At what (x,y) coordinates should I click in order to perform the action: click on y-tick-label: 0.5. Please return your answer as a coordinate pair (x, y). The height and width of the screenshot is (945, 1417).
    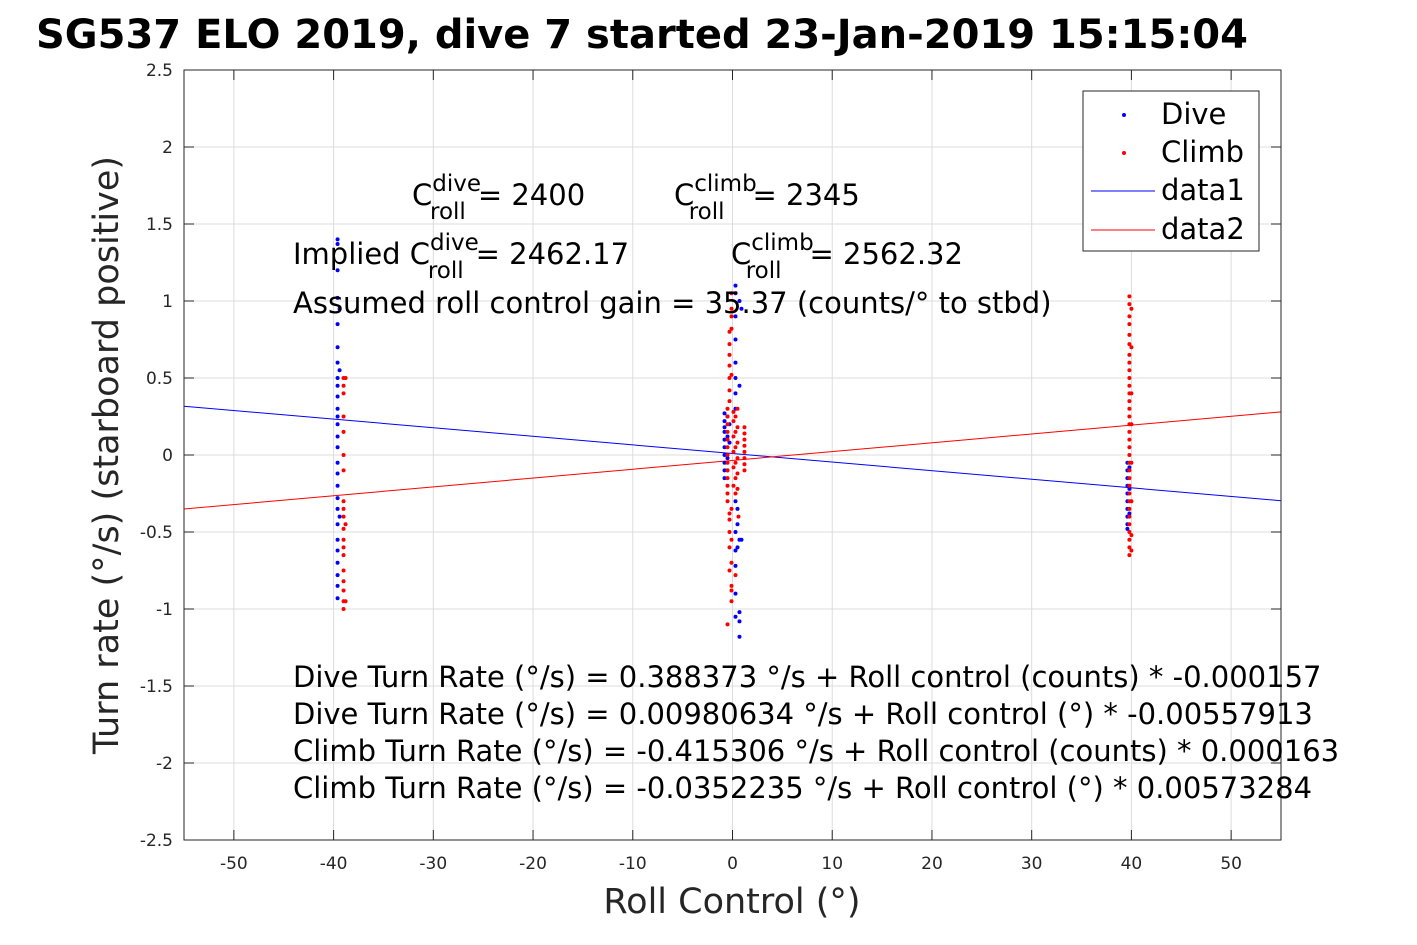
    Looking at the image, I should click on (159, 379).